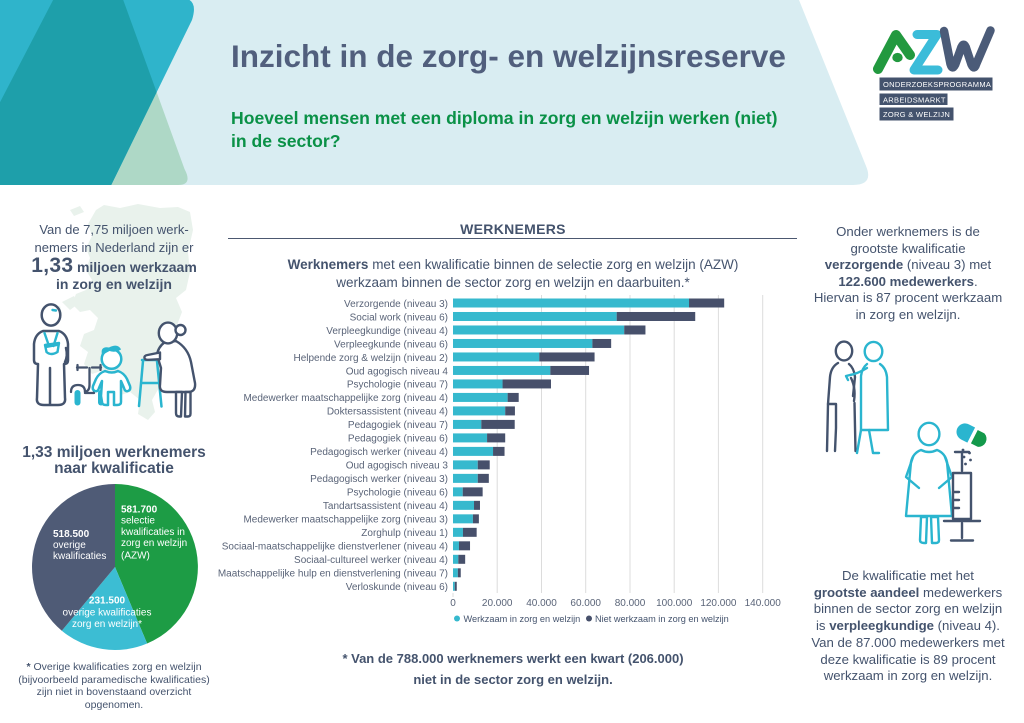  What do you see at coordinates (139, 510) in the screenshot?
I see `svg-text: 581.700` at bounding box center [139, 510].